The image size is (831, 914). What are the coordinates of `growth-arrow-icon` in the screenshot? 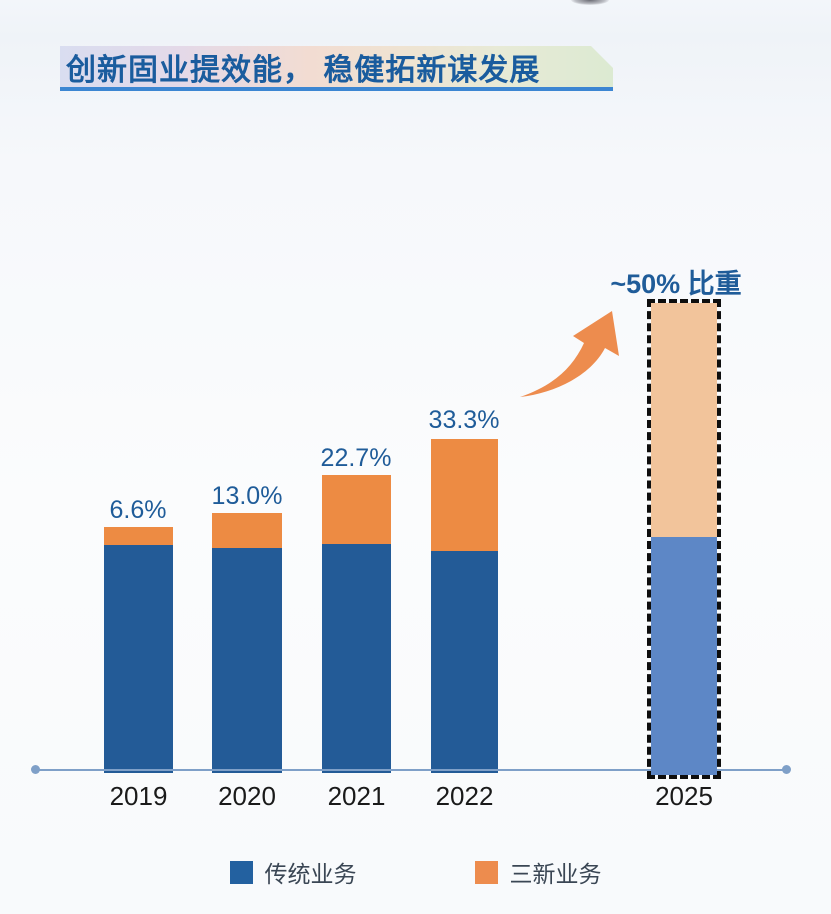 It's located at (569, 354).